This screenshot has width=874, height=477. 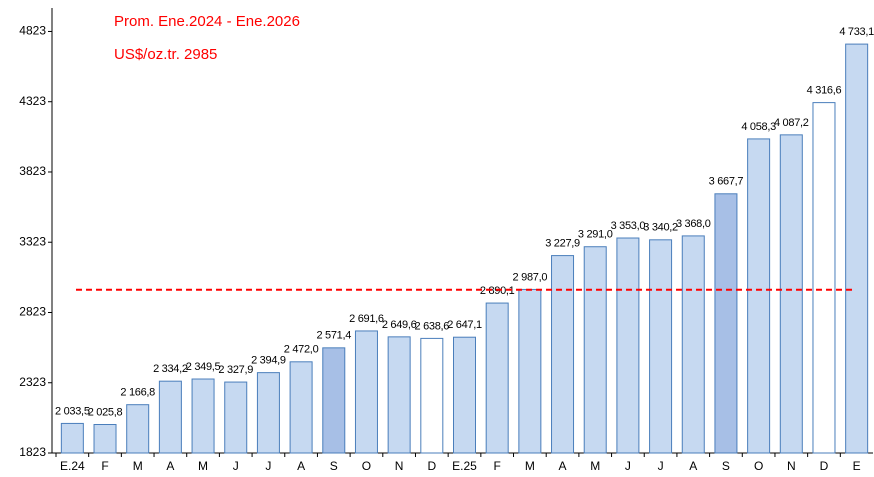 What do you see at coordinates (301, 350) in the screenshot?
I see `value-label: 2 472,0` at bounding box center [301, 350].